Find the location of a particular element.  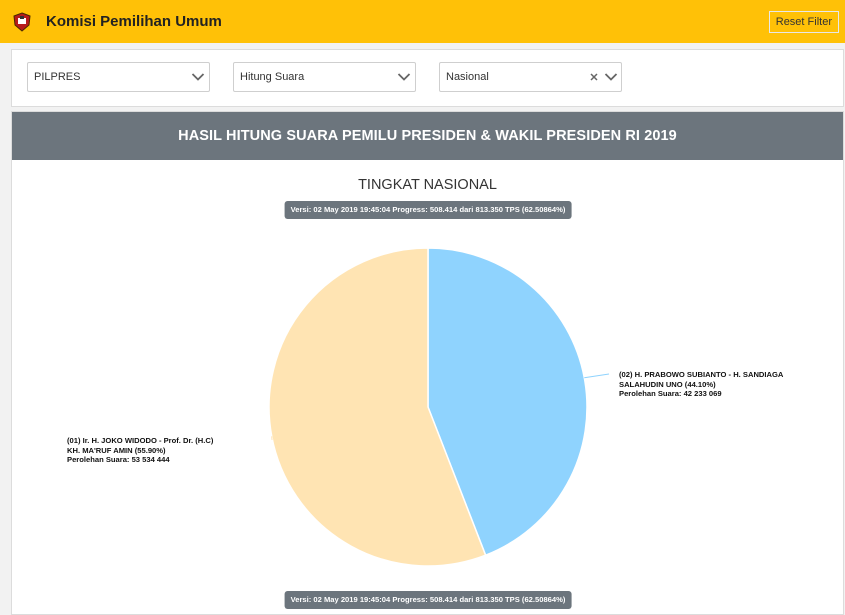

election-type-select: PILPRES is located at coordinates (118, 77).